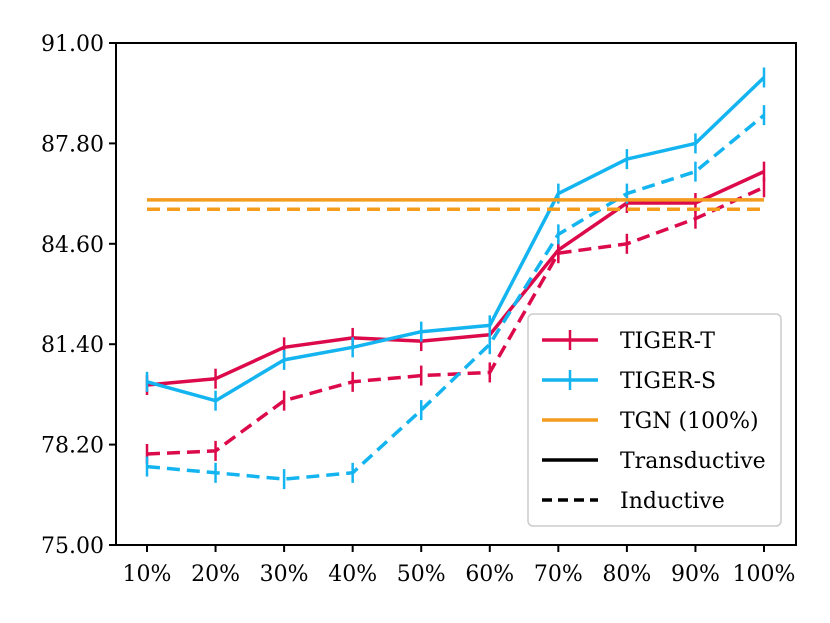 The width and height of the screenshot is (830, 623). I want to click on legend-item-inductive: Inductive, so click(633, 501).